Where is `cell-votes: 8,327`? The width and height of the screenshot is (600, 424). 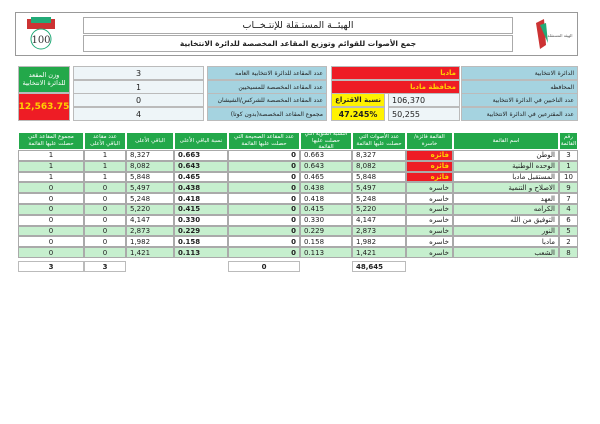 cell-votes: 8,327 is located at coordinates (379, 155).